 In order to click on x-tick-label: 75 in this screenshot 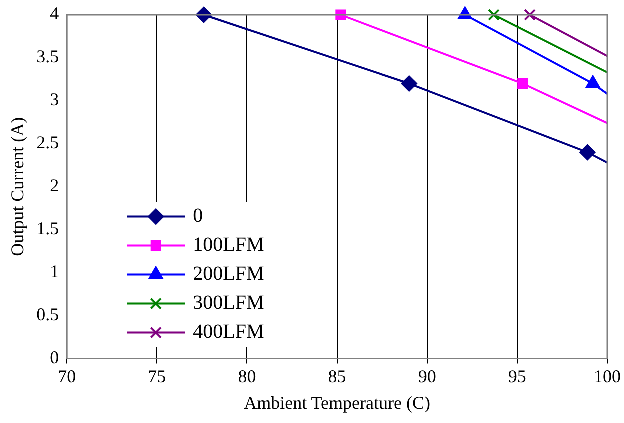, I will do `click(157, 376)`.